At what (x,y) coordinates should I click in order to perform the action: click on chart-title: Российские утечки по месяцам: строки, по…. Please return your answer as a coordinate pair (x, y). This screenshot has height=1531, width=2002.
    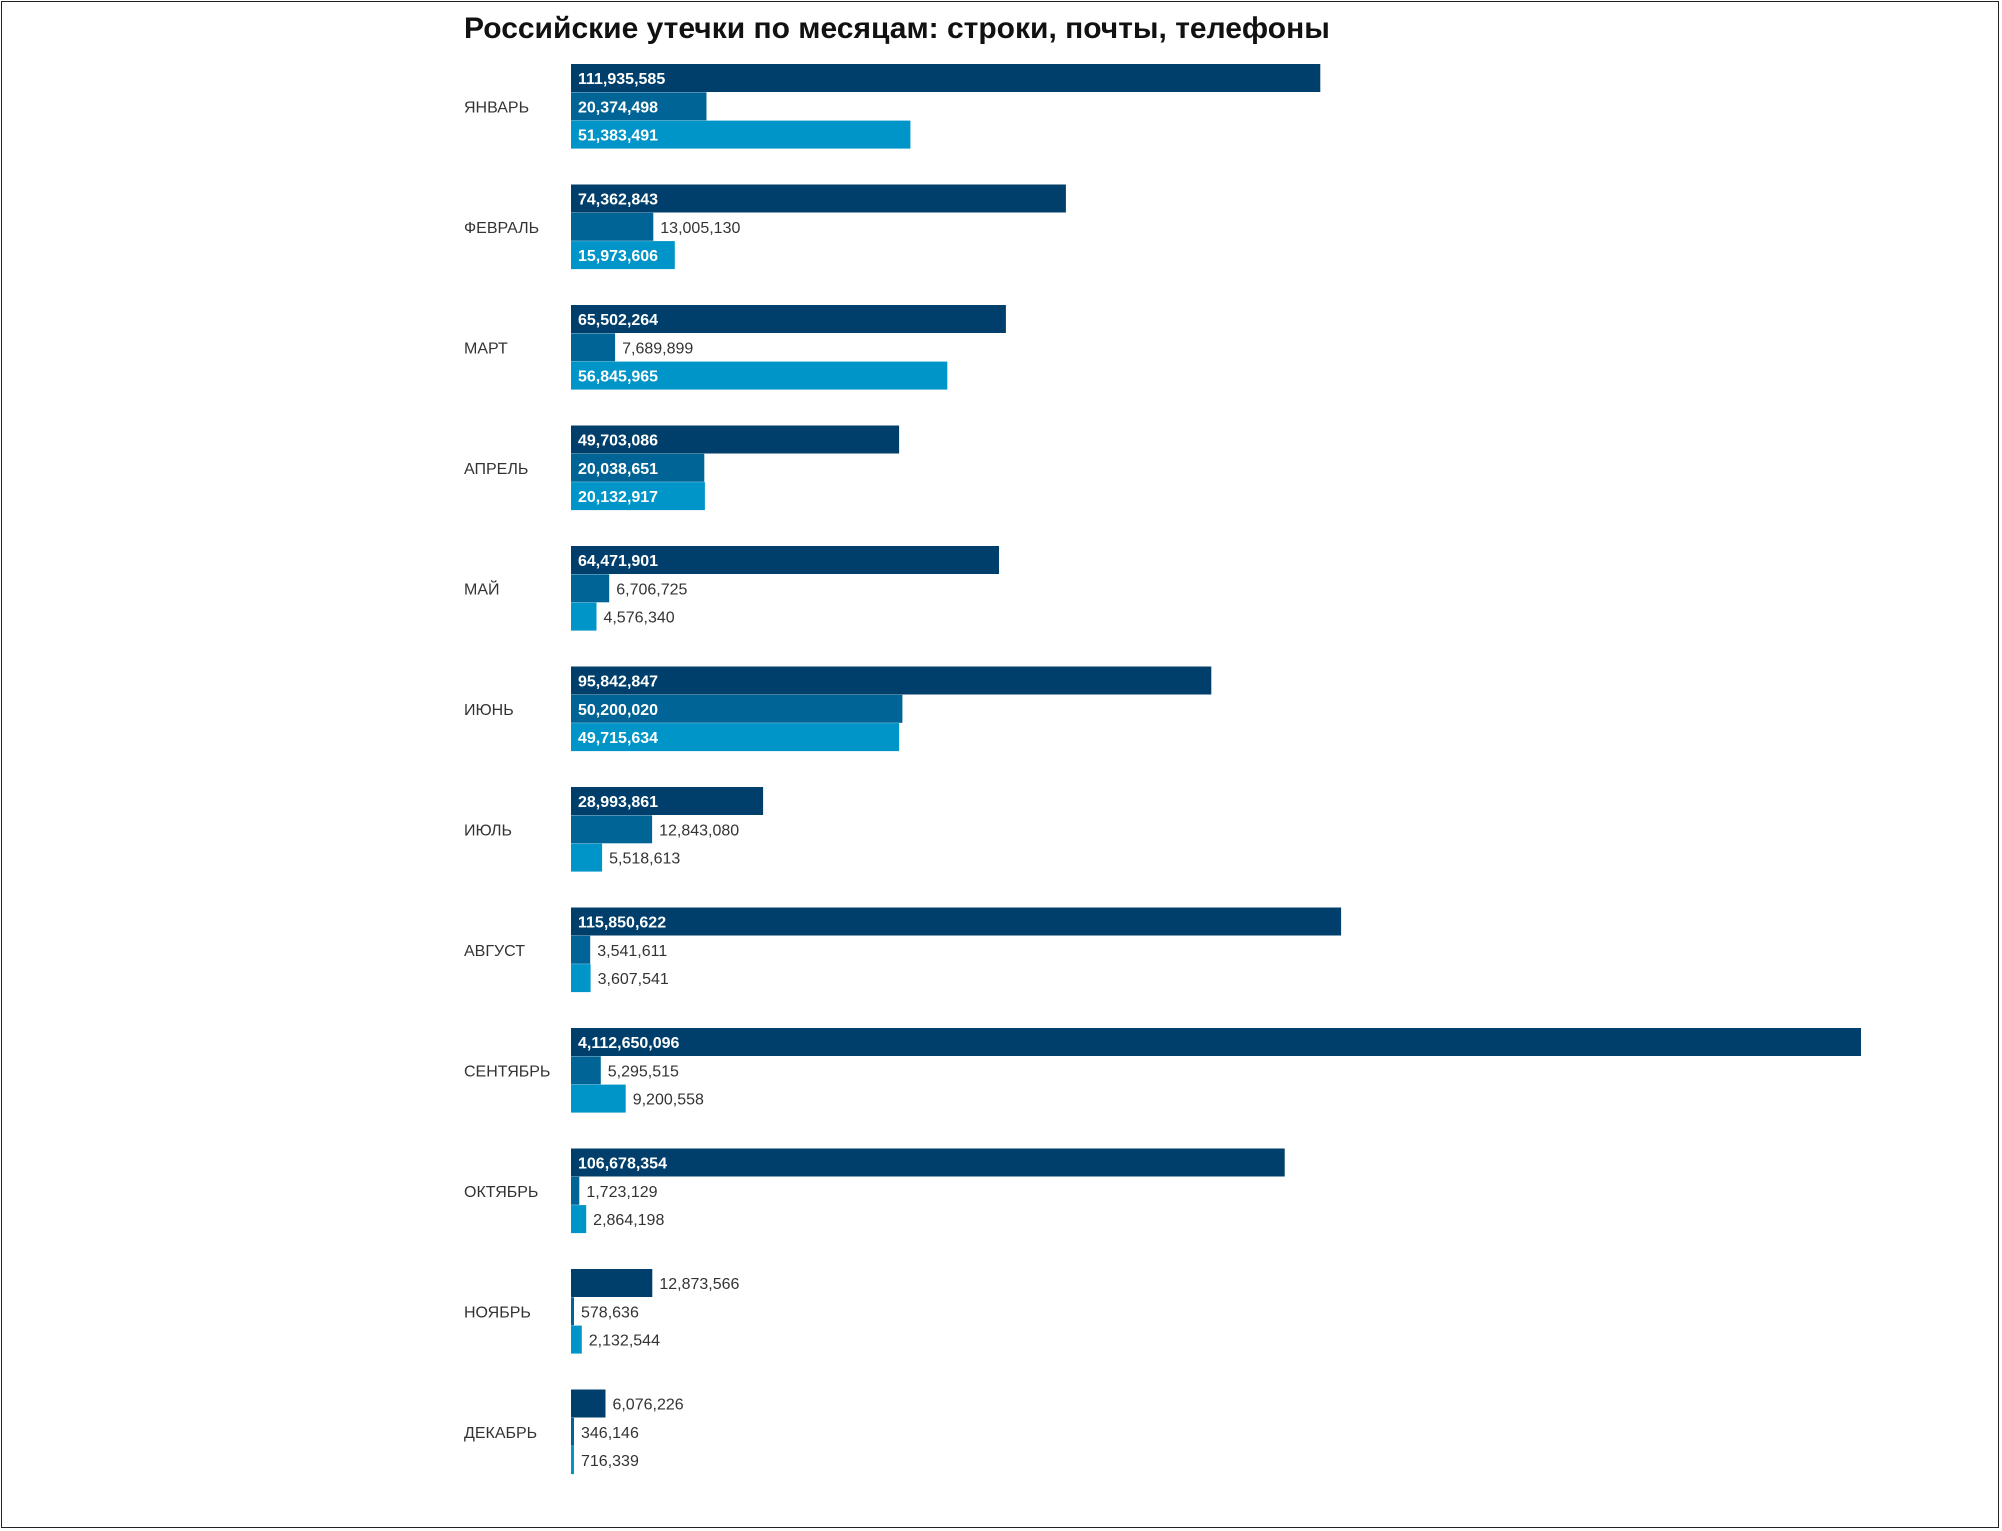
    Looking at the image, I should click on (897, 28).